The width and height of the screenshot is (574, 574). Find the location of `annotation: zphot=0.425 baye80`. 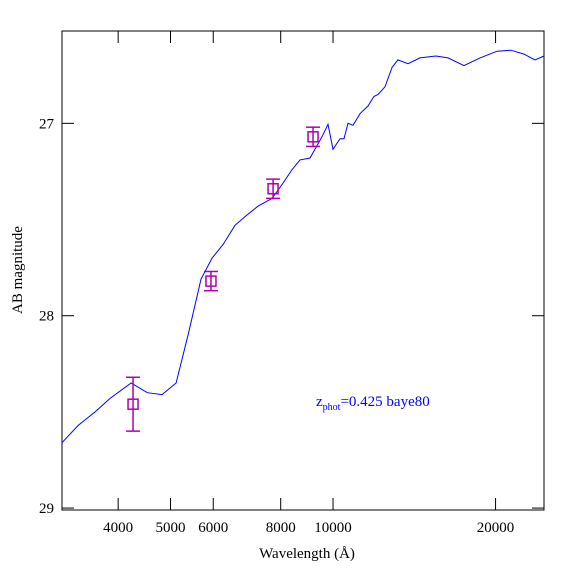

annotation: zphot=0.425 baye80 is located at coordinates (373, 403).